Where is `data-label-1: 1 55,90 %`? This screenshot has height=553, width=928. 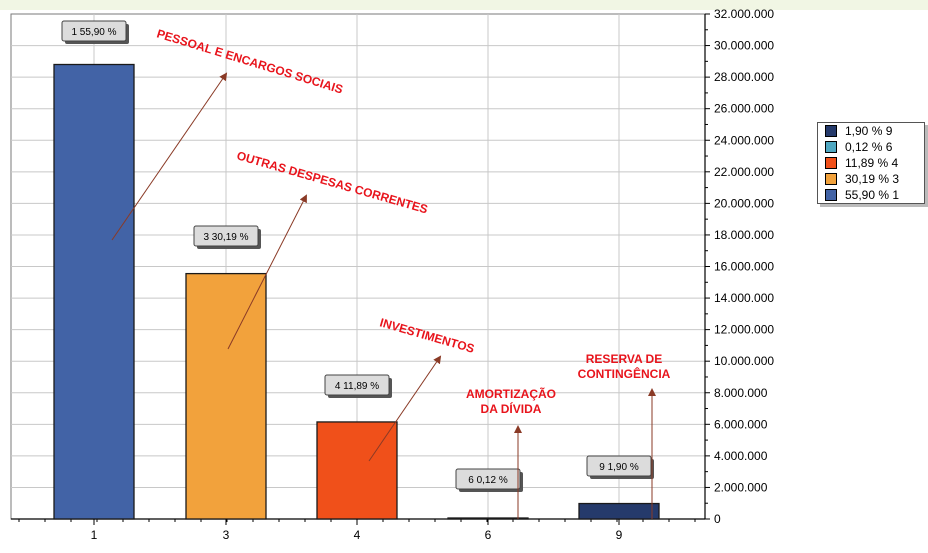
data-label-1: 1 55,90 % is located at coordinates (93, 32).